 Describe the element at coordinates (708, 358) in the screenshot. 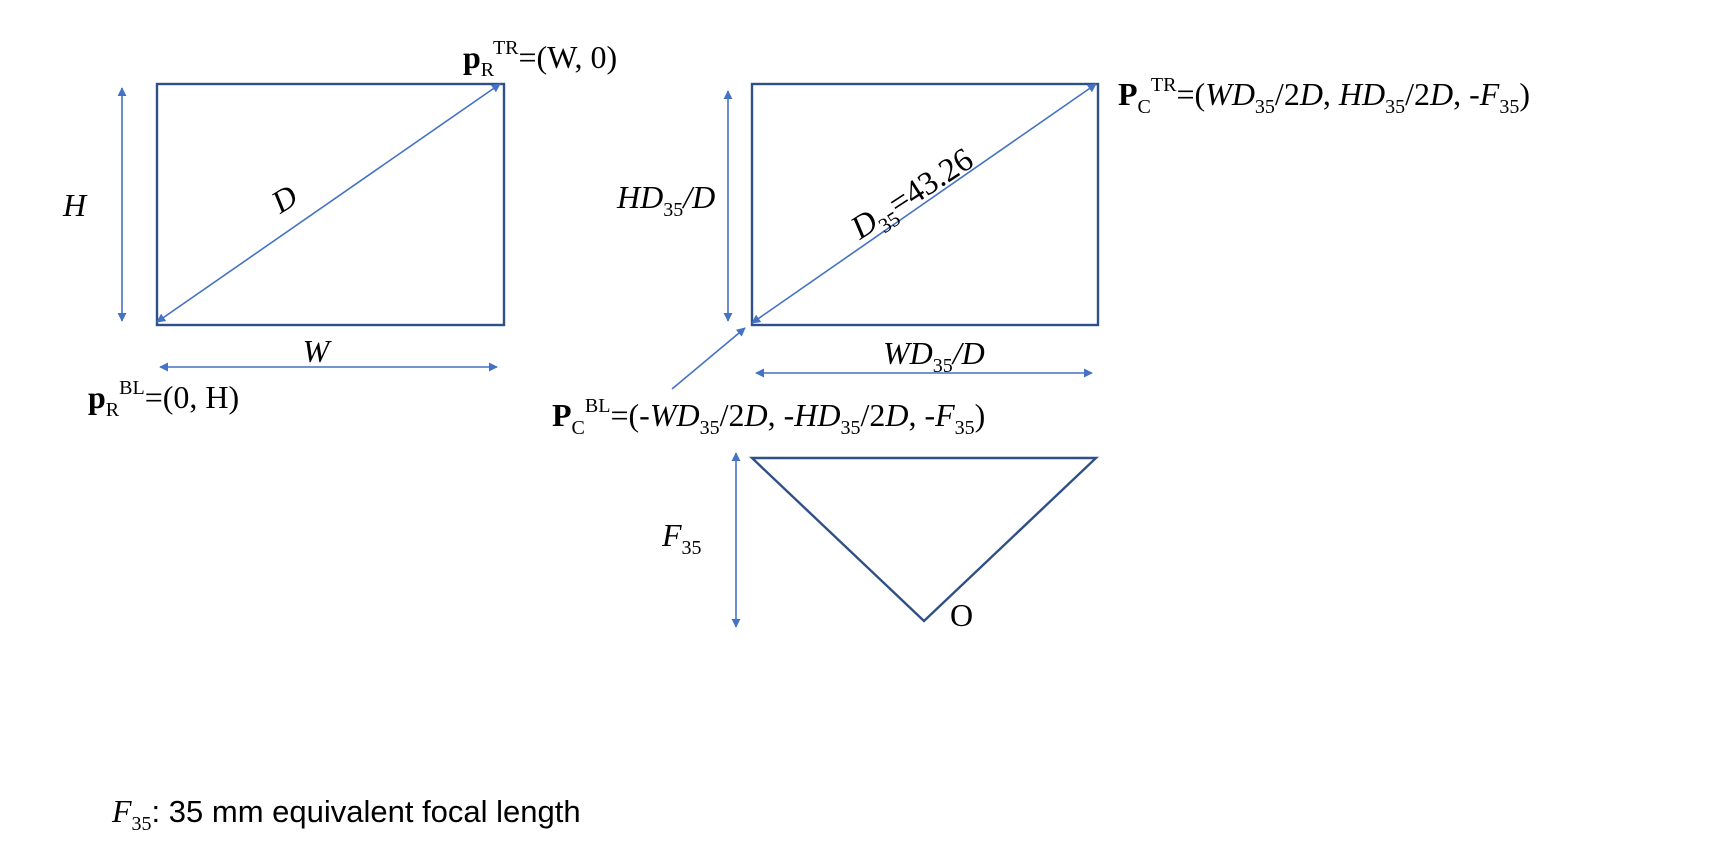

I see `sensor-bottom-left-pointer` at that location.